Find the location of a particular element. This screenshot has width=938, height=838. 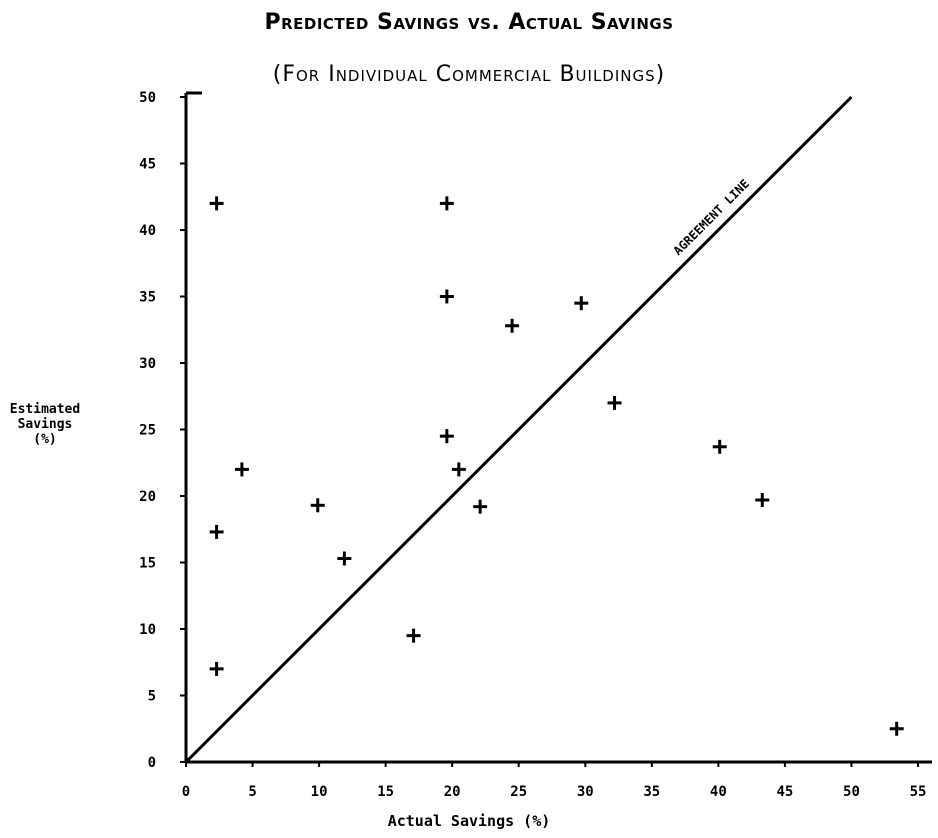

x-tick-label: 30 is located at coordinates (585, 792).